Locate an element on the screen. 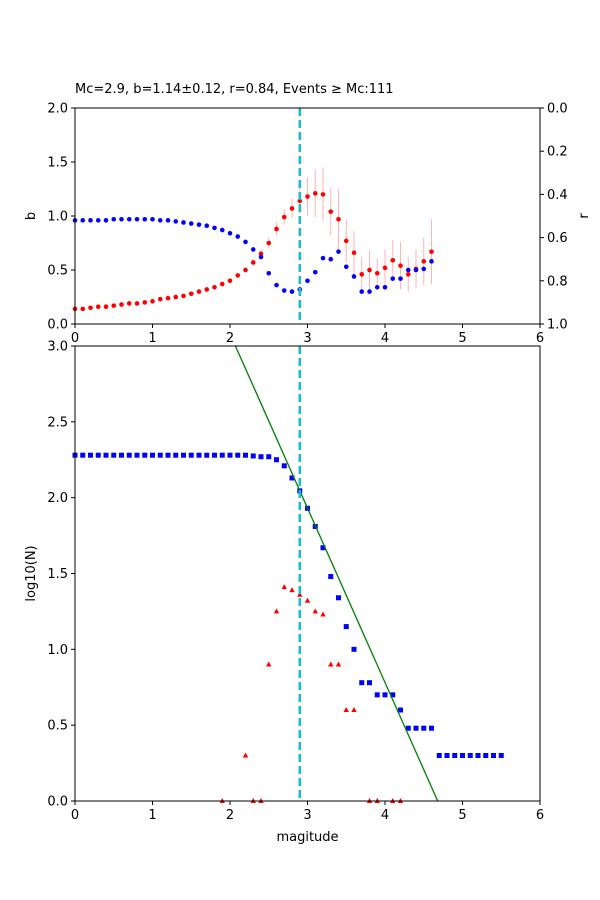 The width and height of the screenshot is (600, 900). bottom-y-tick-label: 0.5 is located at coordinates (57, 726).